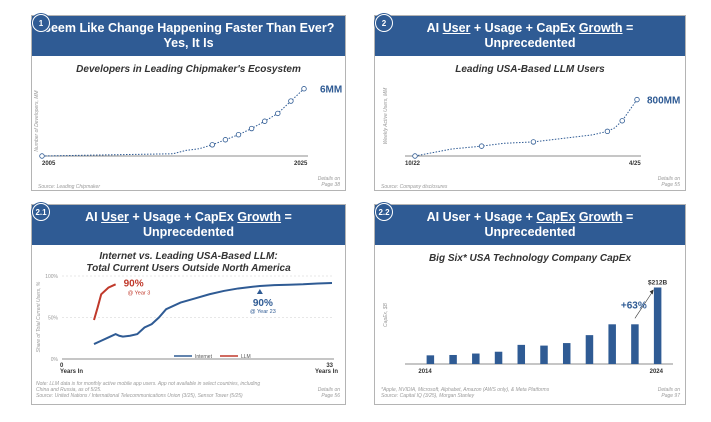 Image resolution: width=711 pixels, height=422 pixels. Describe the element at coordinates (204, 357) in the screenshot. I see `legend-label-internet: Internet` at that location.